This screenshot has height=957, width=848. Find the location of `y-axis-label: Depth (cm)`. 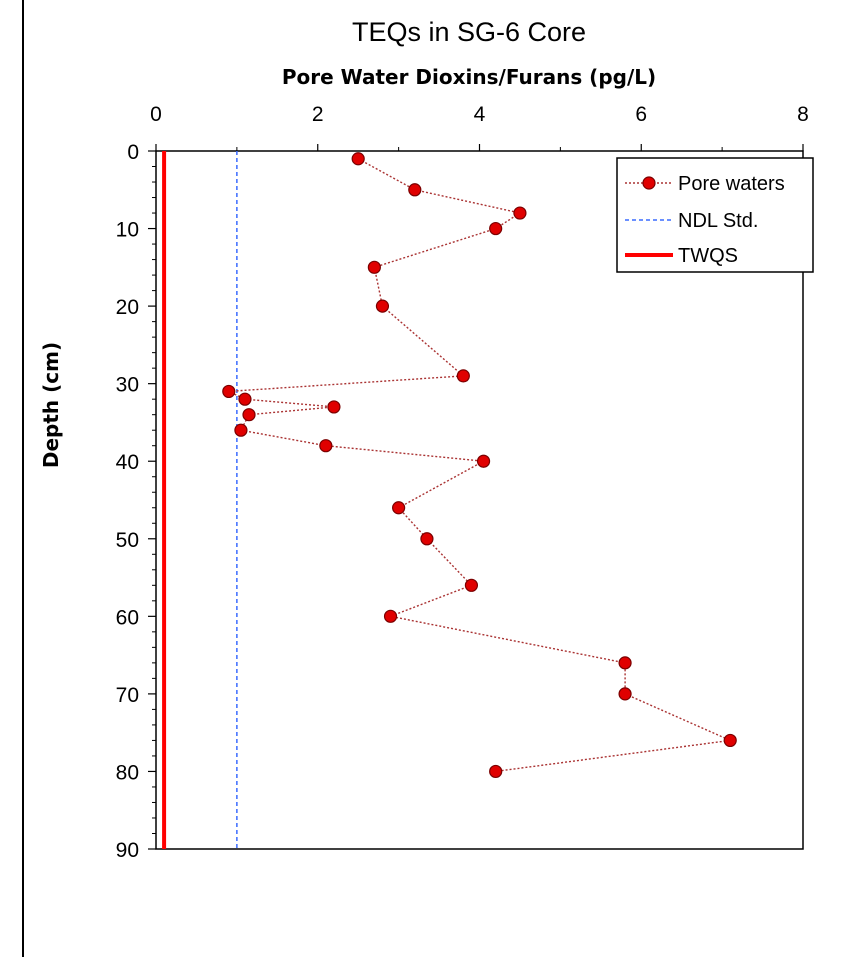

y-axis-label: Depth (cm) is located at coordinates (51, 405).